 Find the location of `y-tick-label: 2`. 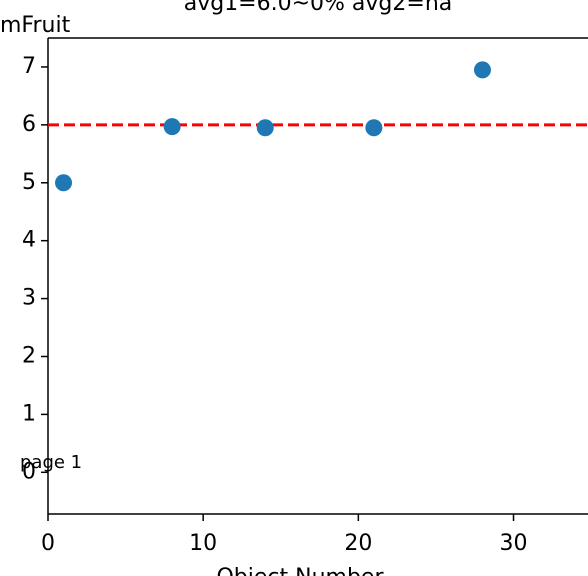

y-tick-label: 2 is located at coordinates (29, 355).